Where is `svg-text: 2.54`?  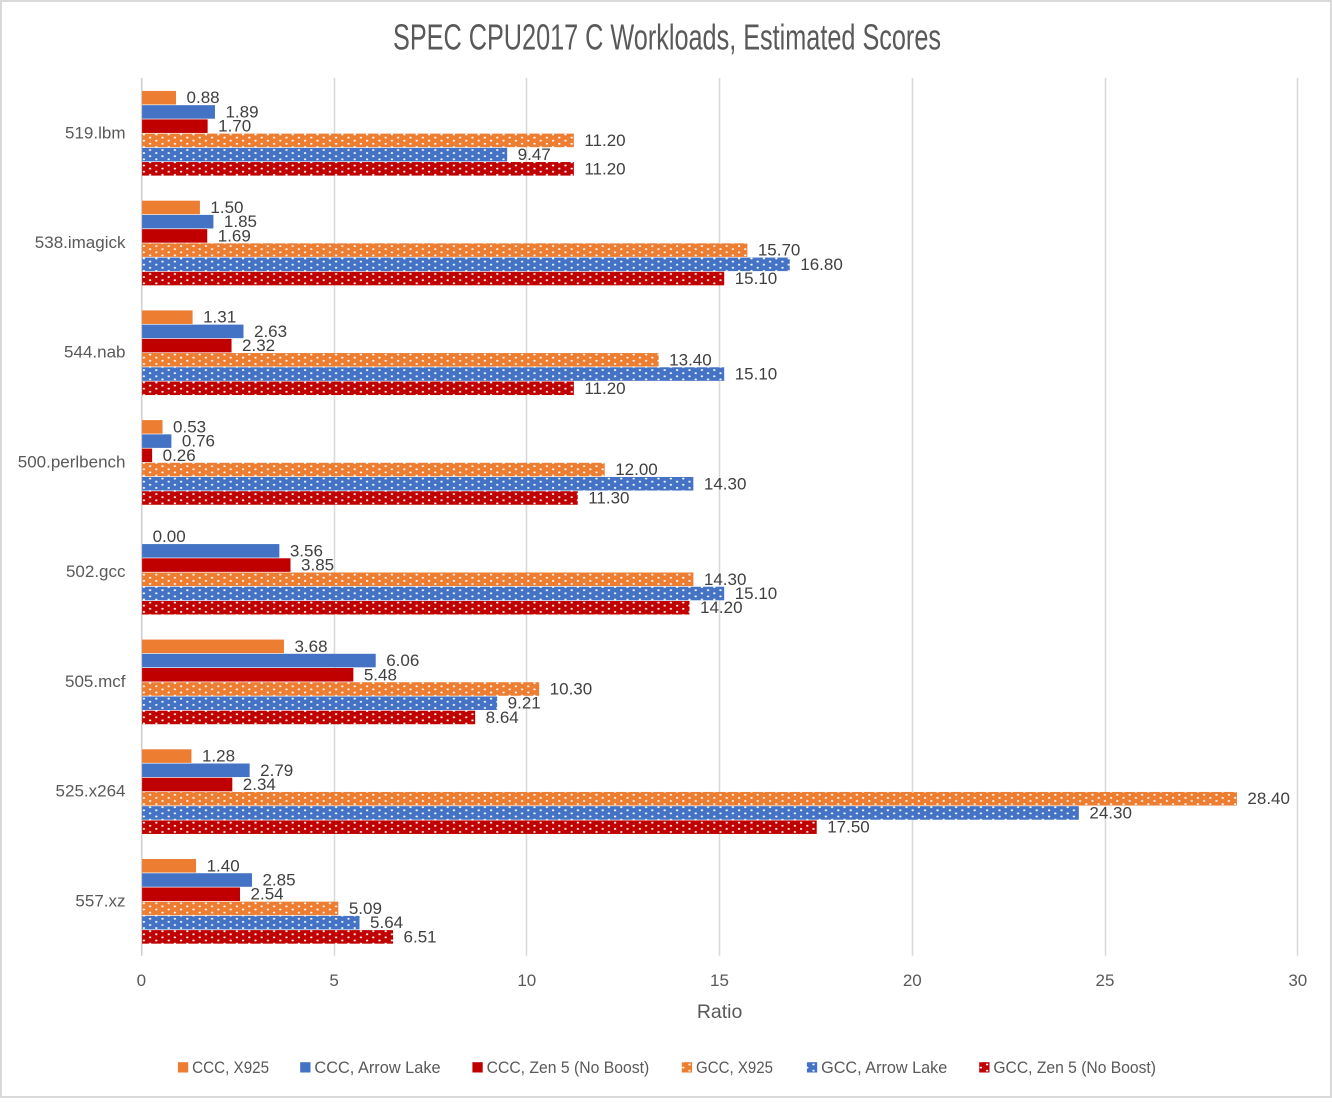
svg-text: 2.54 is located at coordinates (267, 894).